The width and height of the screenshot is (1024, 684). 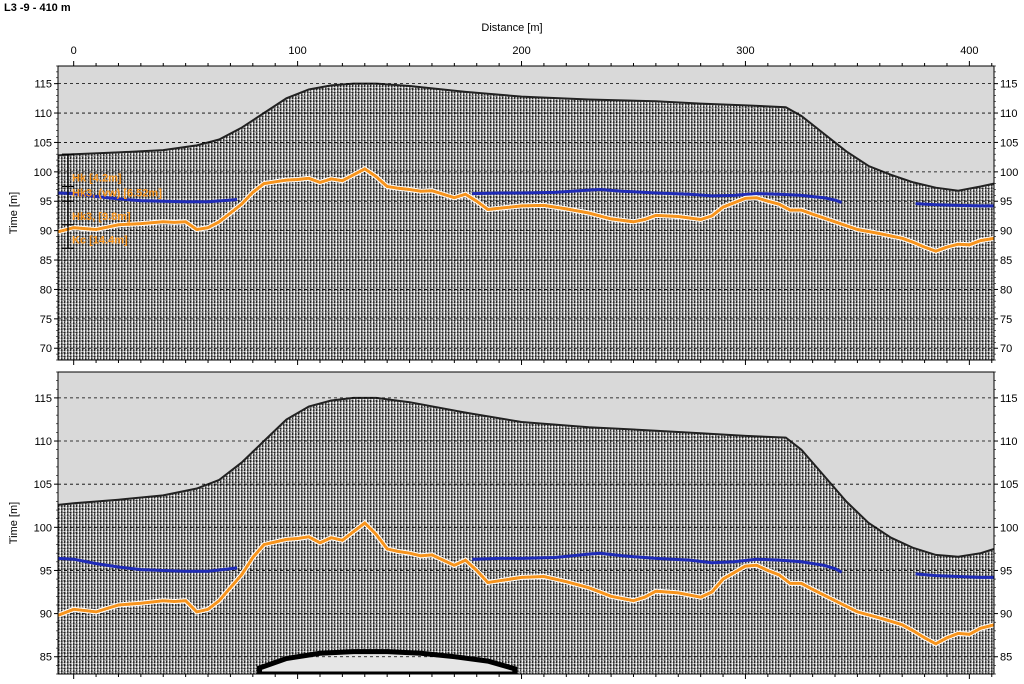 What do you see at coordinates (37, 8) in the screenshot?
I see `chart-title: L3 -9 - 410 m` at bounding box center [37, 8].